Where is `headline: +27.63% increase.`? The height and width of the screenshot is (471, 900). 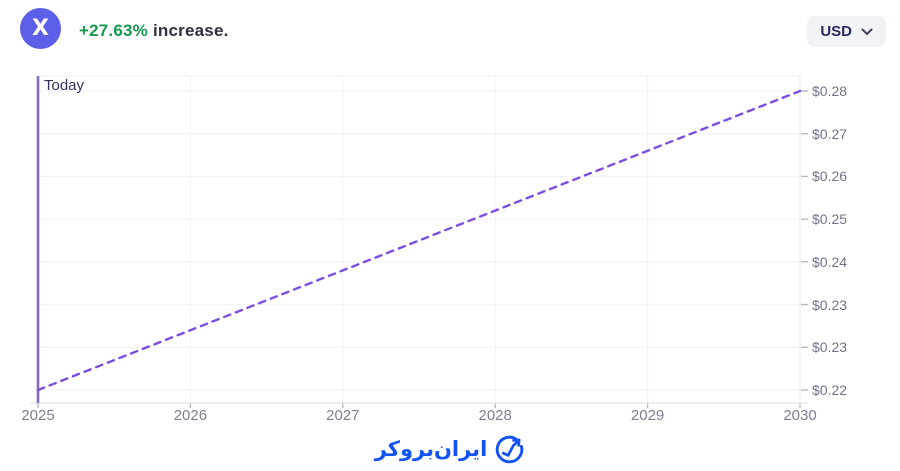 headline: +27.63% increase. is located at coordinates (154, 31).